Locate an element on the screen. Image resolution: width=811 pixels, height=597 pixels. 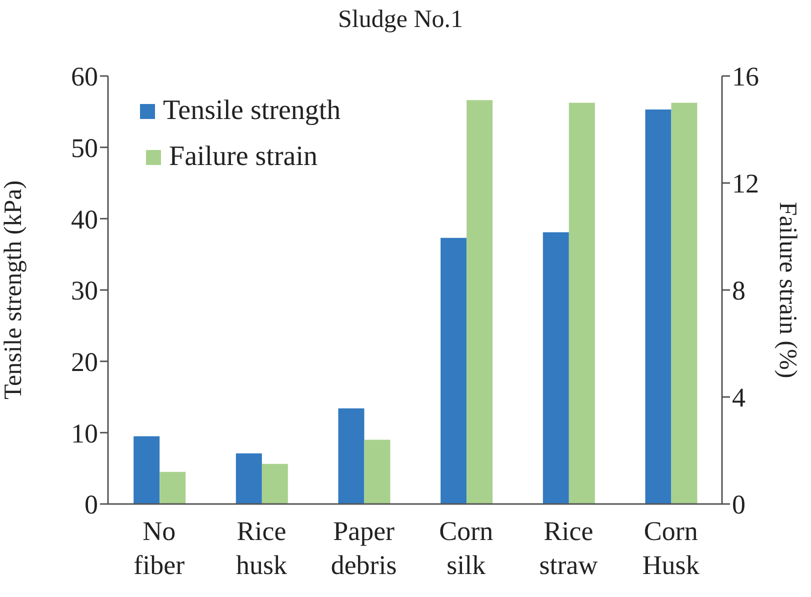
chart-title: Sludge No.1 is located at coordinates (400, 20).